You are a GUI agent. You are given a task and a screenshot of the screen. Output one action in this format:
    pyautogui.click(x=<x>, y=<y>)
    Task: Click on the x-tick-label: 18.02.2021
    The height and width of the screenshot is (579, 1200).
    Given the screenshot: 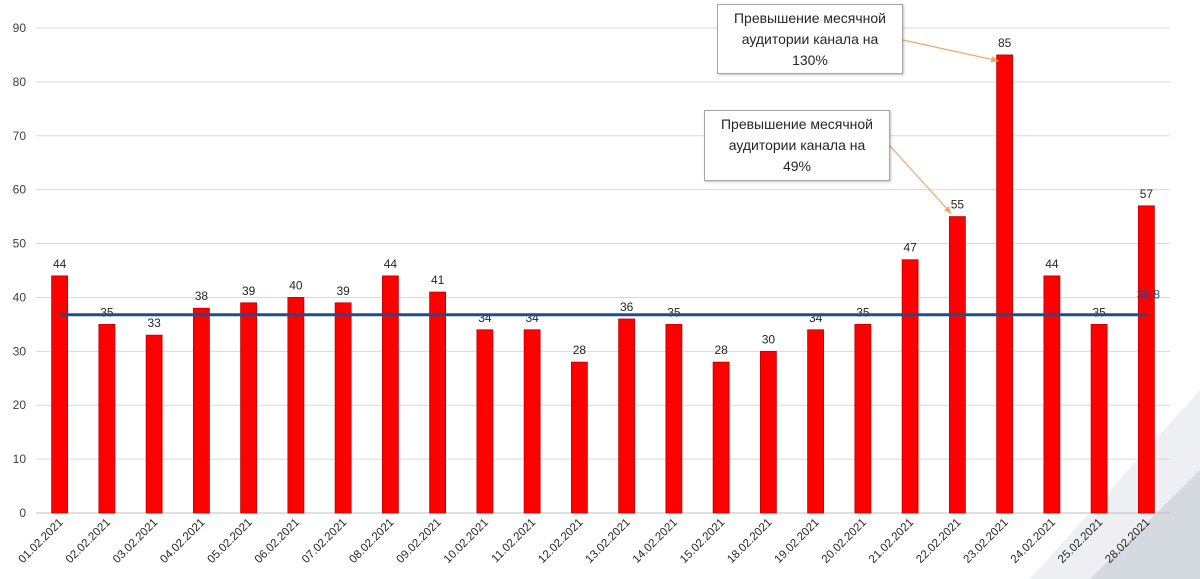 What is the action you would take?
    pyautogui.click(x=749, y=541)
    